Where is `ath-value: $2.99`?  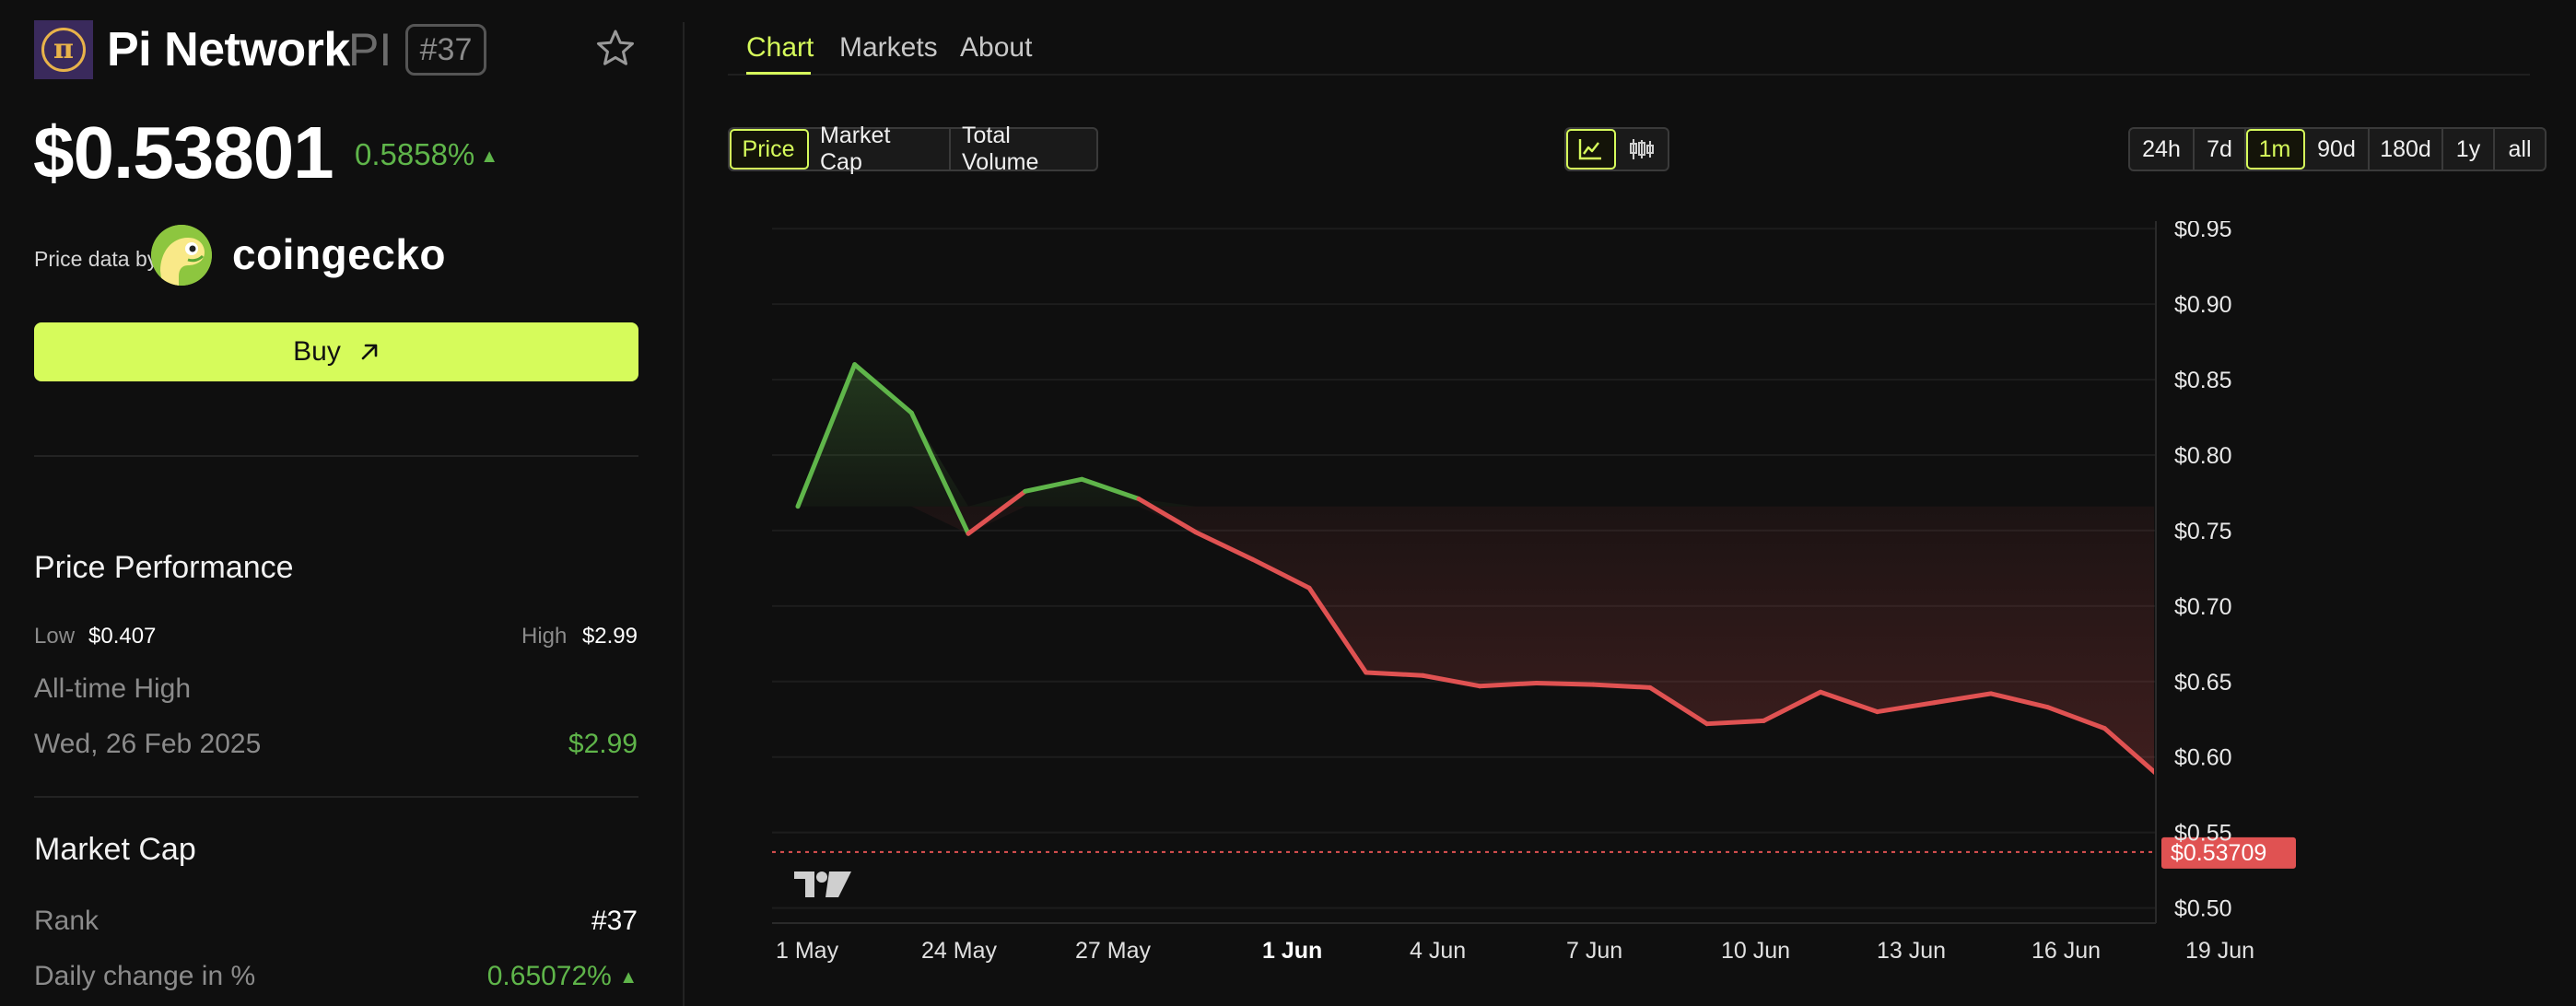 ath-value: $2.99 is located at coordinates (603, 744).